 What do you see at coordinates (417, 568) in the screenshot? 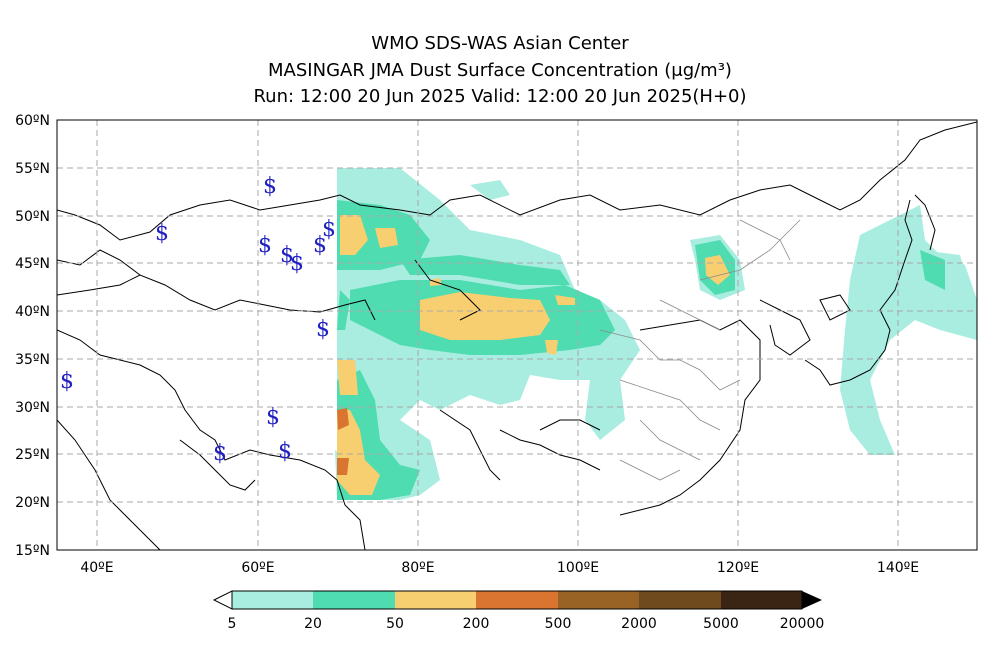
I see `lon-tick-label: 80ºE` at bounding box center [417, 568].